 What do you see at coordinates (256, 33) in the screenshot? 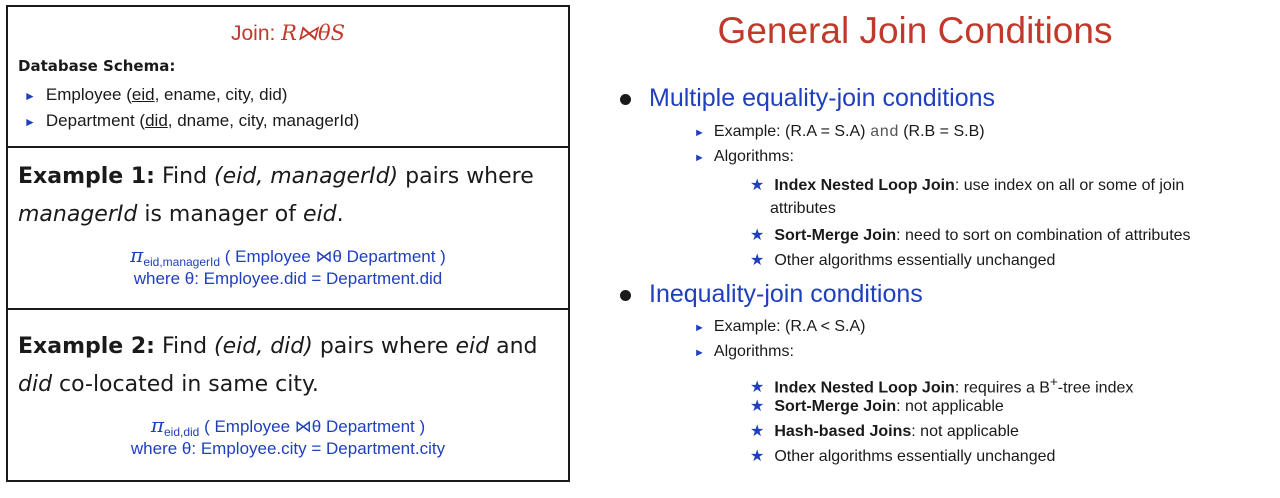
I see `join-title-prefix: Join:` at bounding box center [256, 33].